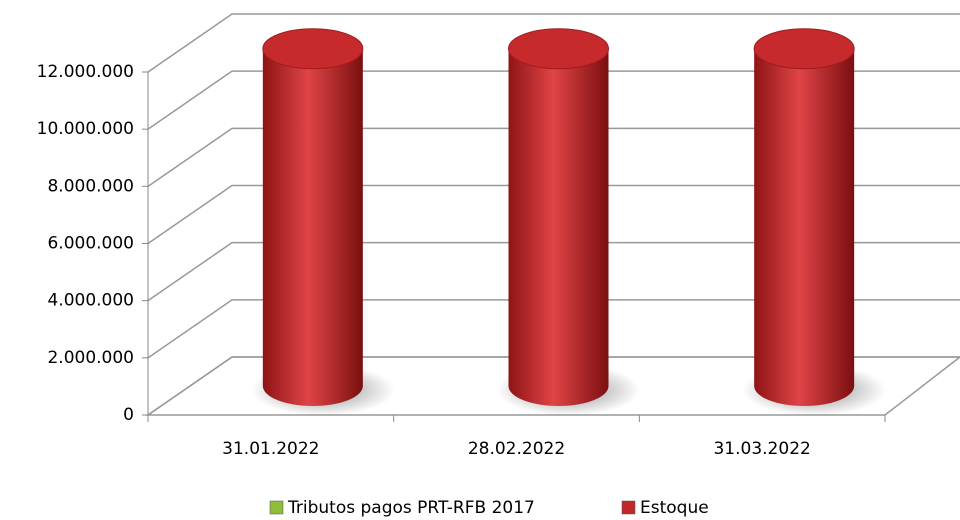  Describe the element at coordinates (516, 449) in the screenshot. I see `x-tick-label: 28.02.2022` at that location.